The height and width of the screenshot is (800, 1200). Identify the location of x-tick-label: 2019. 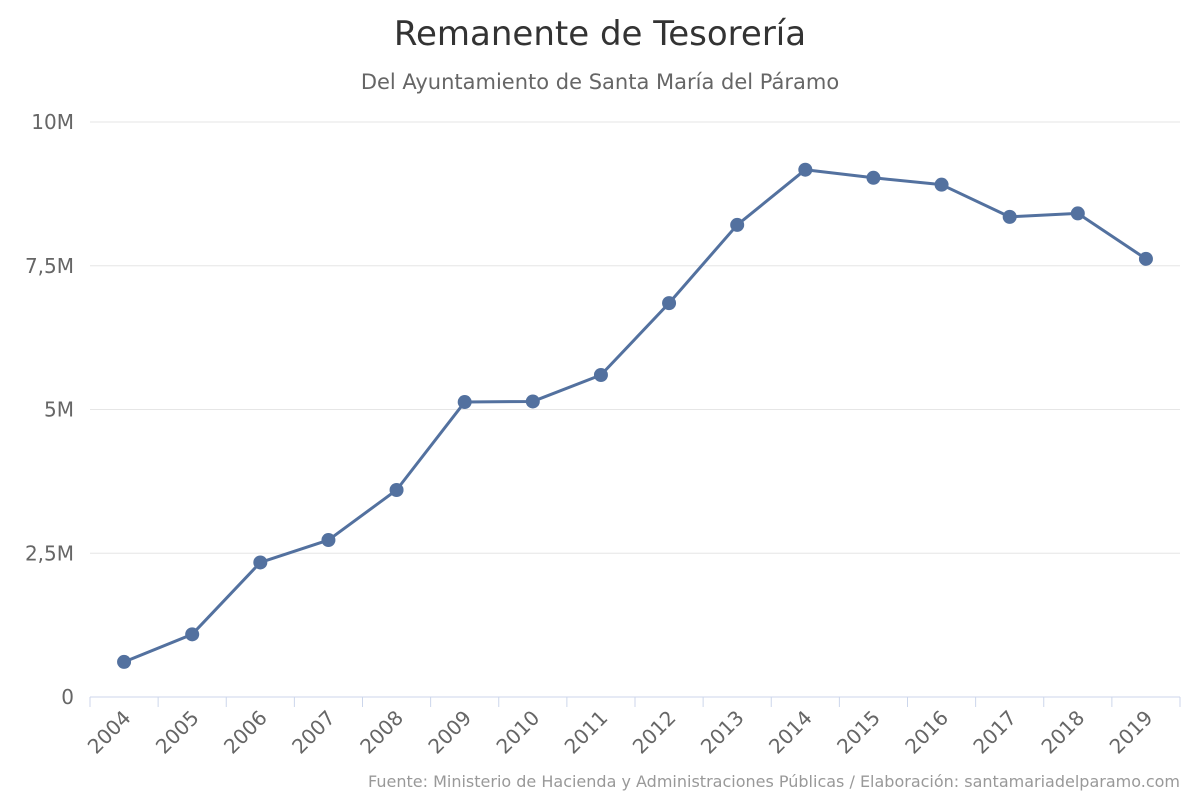
(1131, 732).